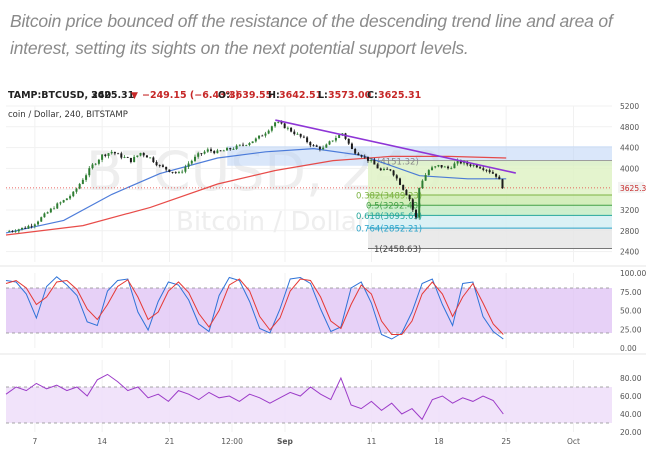 The image size is (646, 454). I want to click on stochastic-axis-tick: 75.00, so click(631, 292).